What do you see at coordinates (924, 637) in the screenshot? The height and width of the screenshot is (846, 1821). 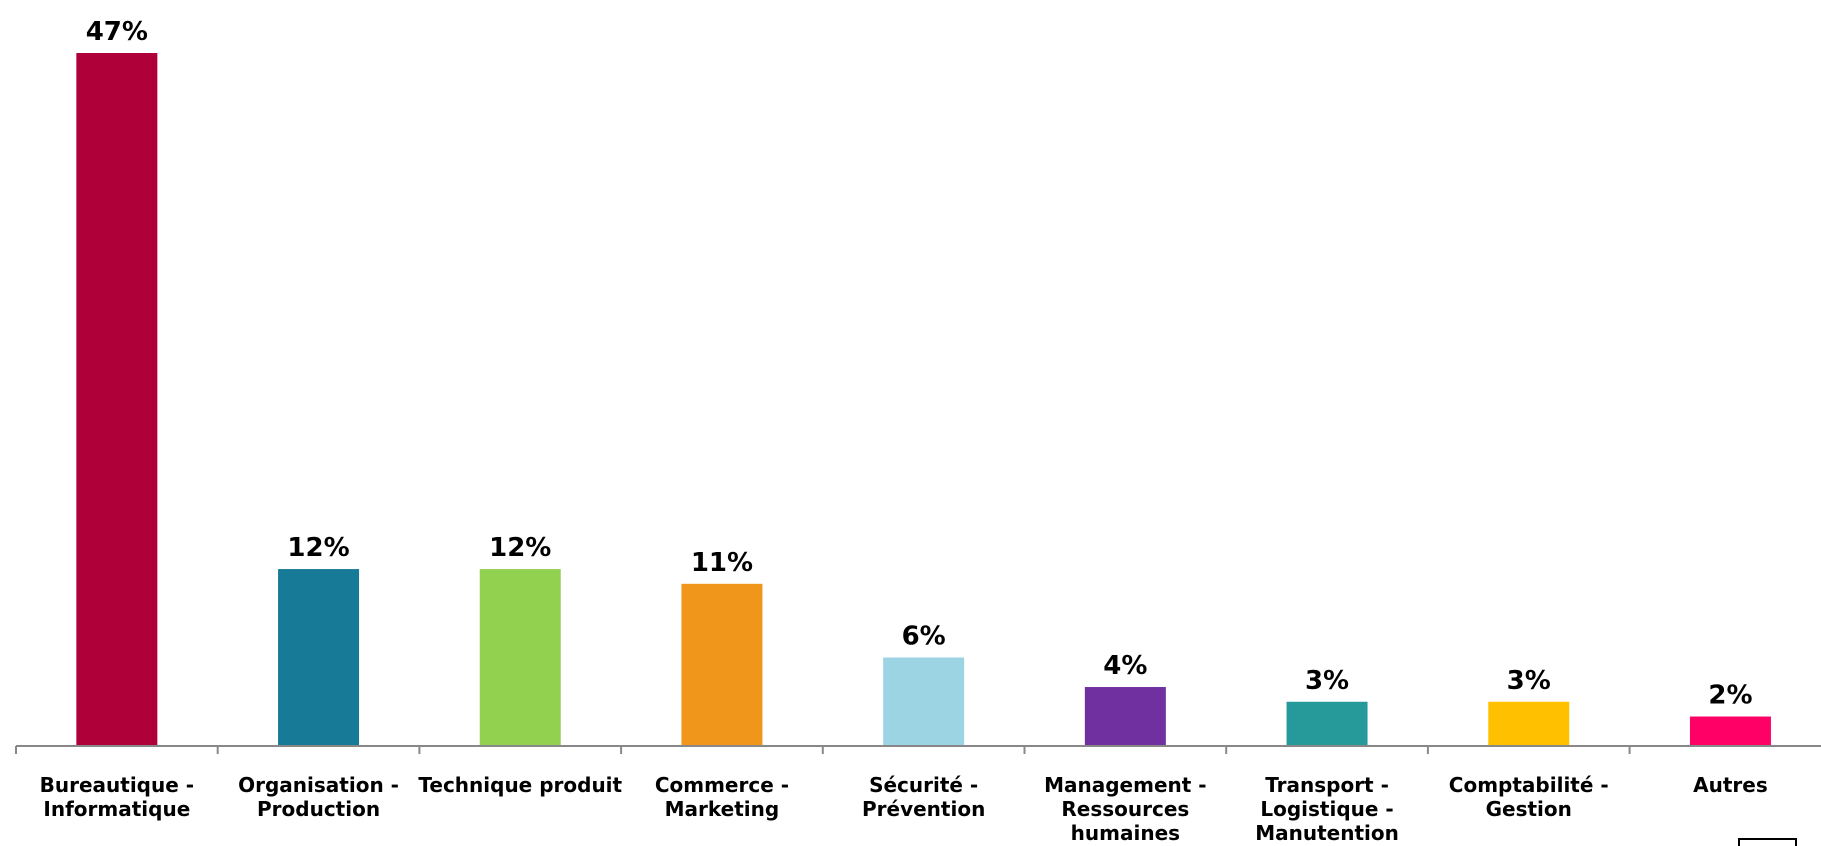 I see `data-label: 6%` at bounding box center [924, 637].